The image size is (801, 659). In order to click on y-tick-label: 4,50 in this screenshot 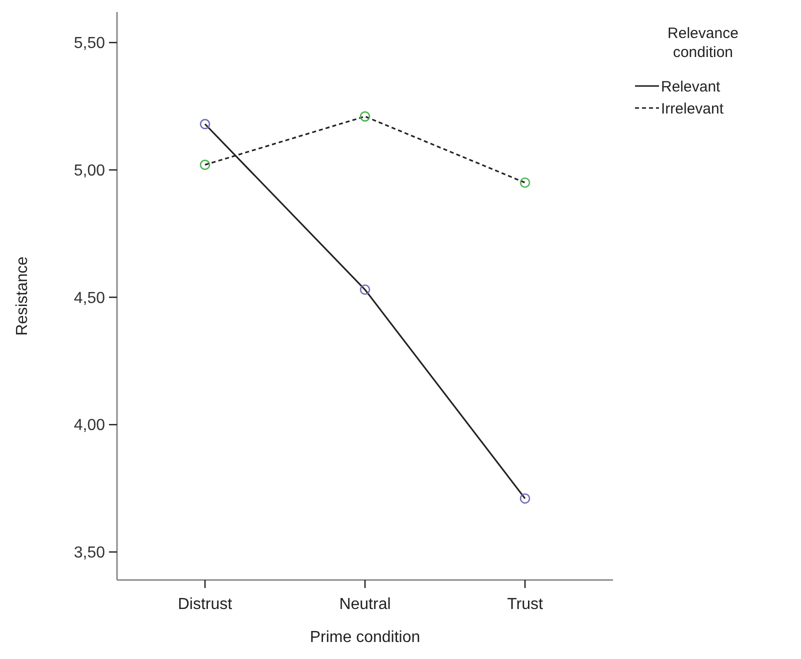, I will do `click(90, 298)`.